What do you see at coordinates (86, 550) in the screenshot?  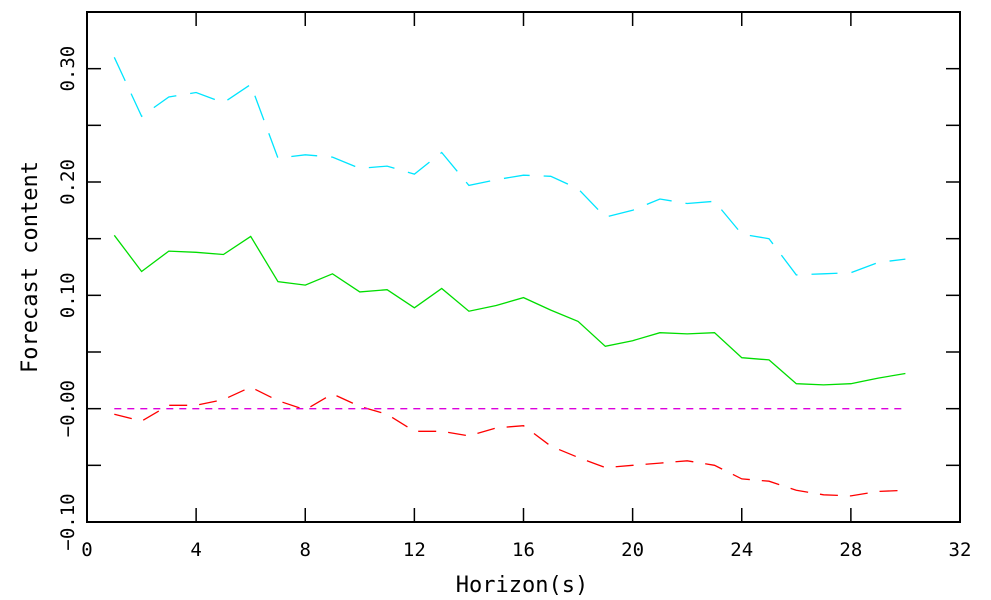 I see `x-tick-label: 0` at bounding box center [86, 550].